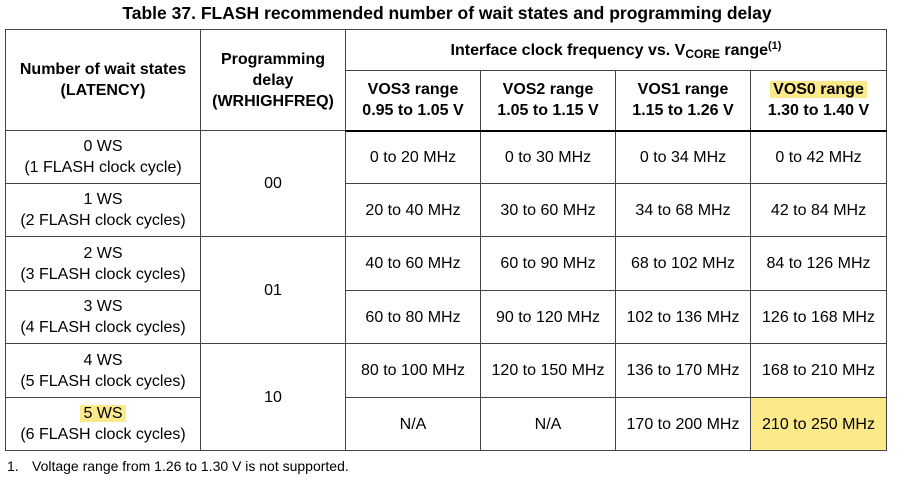 This screenshot has width=904, height=490. I want to click on header-text: Number of wait states, so click(103, 69).